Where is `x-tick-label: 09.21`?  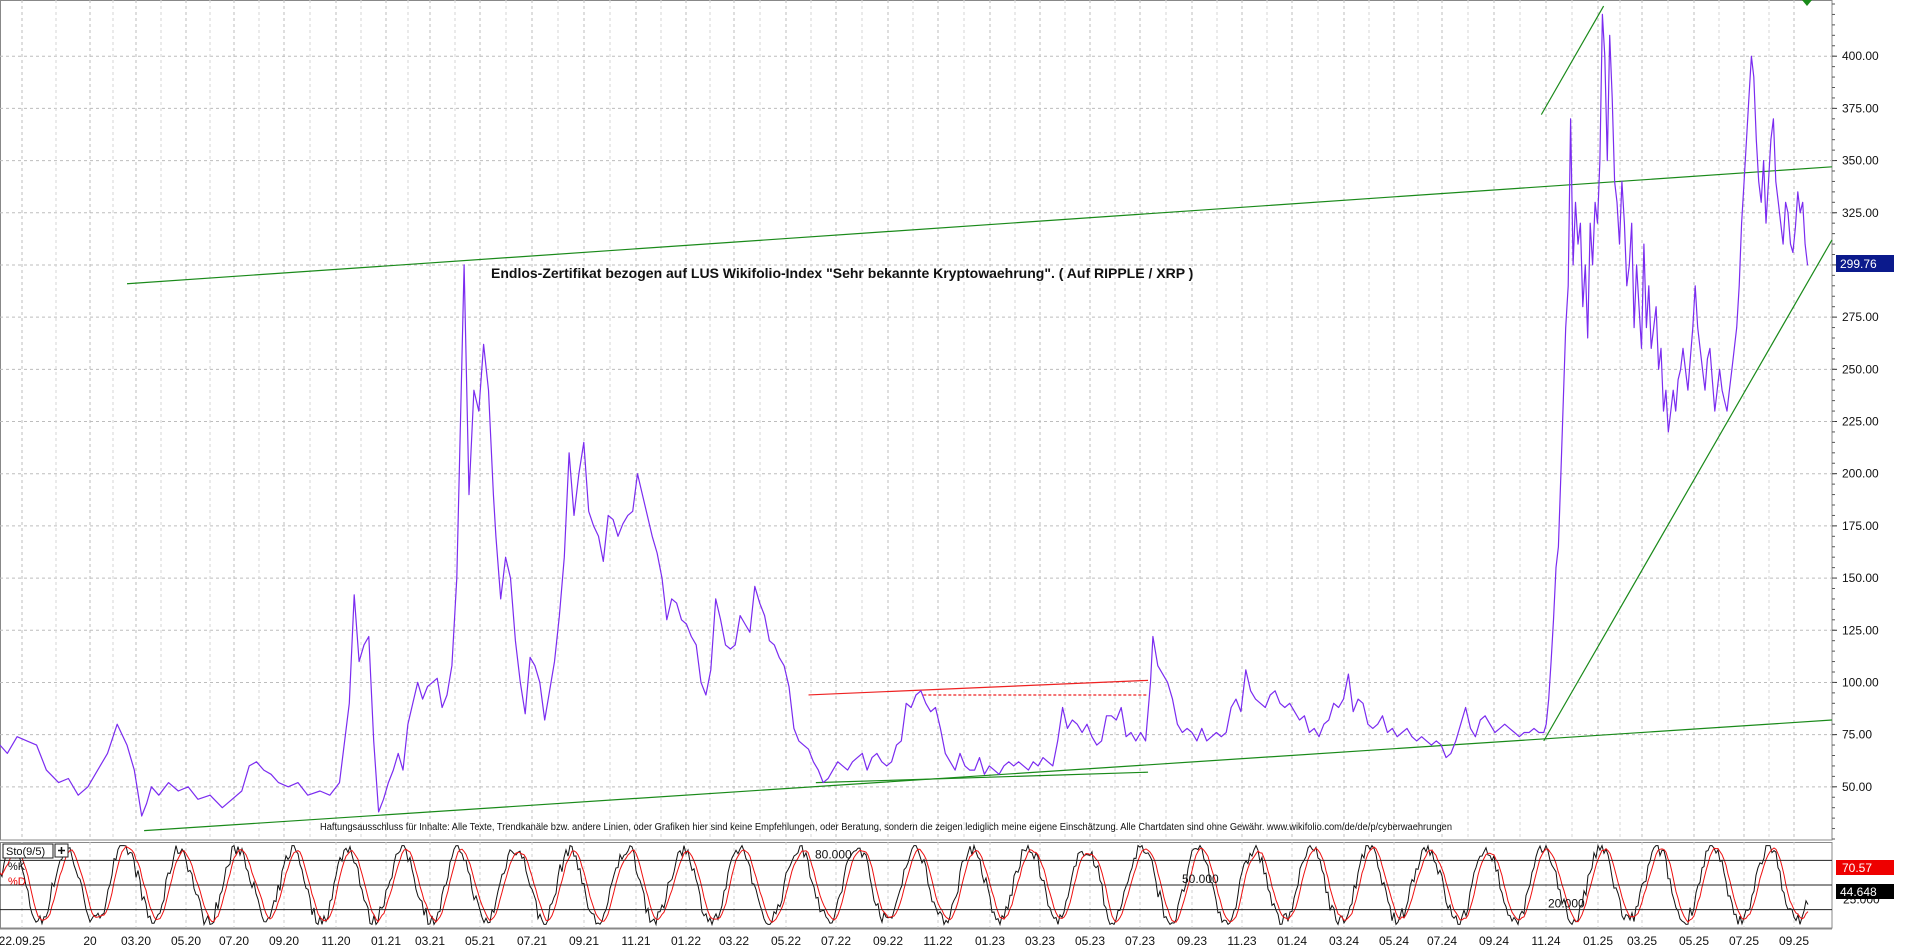 x-tick-label: 09.21 is located at coordinates (584, 941).